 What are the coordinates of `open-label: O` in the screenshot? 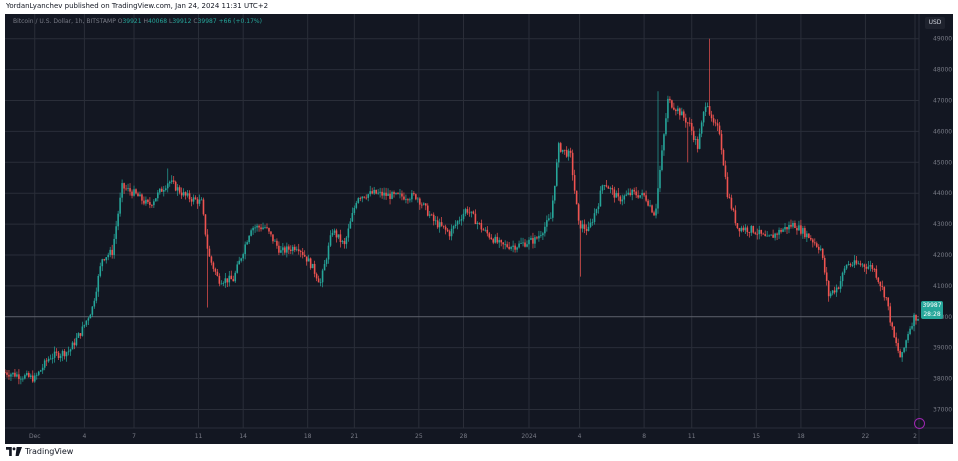 It's located at (120, 21).